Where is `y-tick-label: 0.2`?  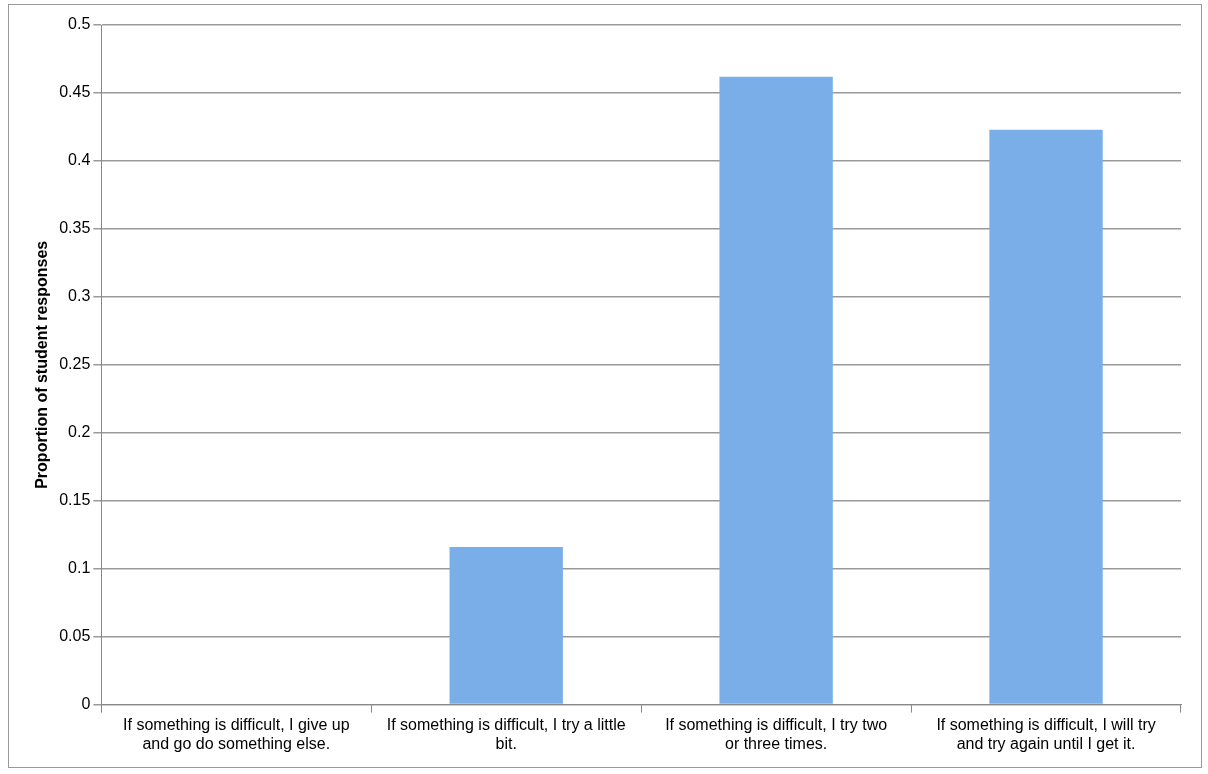 y-tick-label: 0.2 is located at coordinates (79, 432).